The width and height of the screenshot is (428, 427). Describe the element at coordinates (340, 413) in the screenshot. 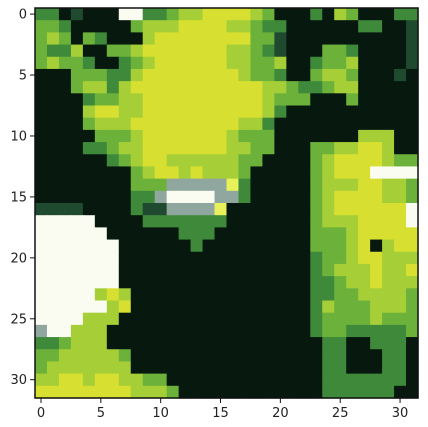

I see `x-tick-label: 25` at that location.